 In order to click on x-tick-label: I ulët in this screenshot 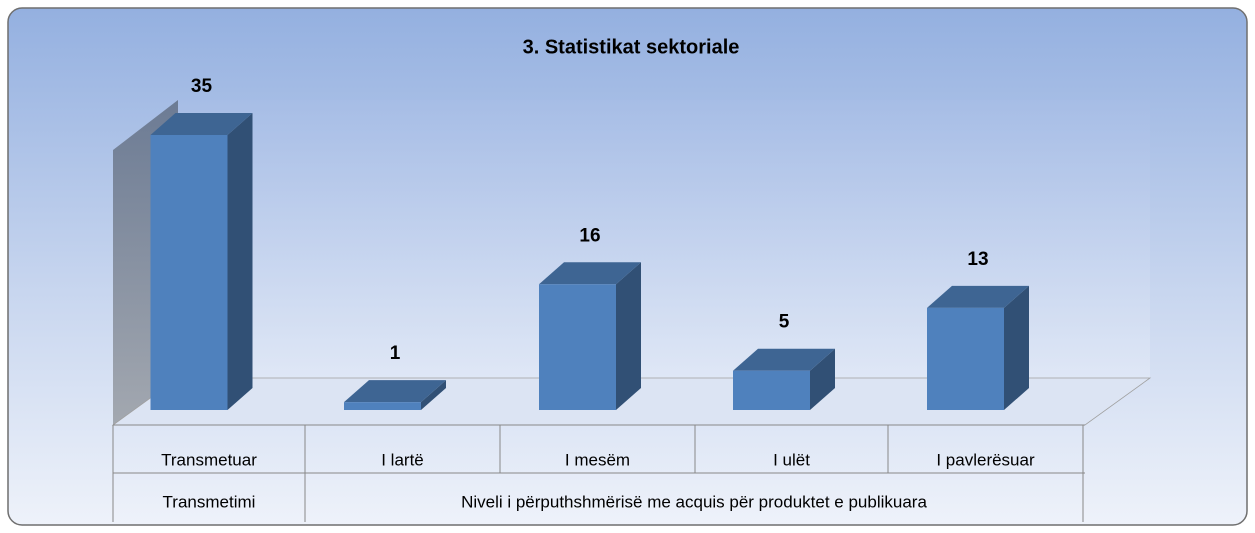, I will do `click(791, 459)`.